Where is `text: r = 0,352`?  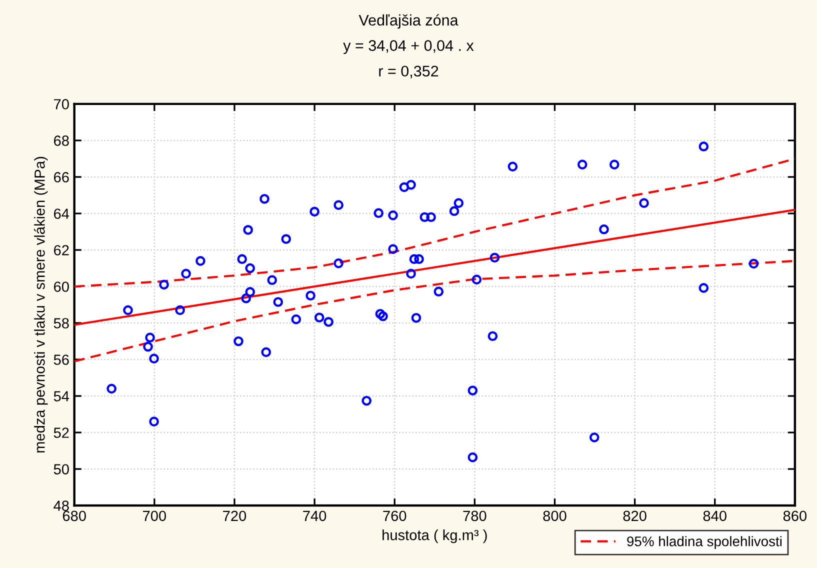 text: r = 0,352 is located at coordinates (408, 72).